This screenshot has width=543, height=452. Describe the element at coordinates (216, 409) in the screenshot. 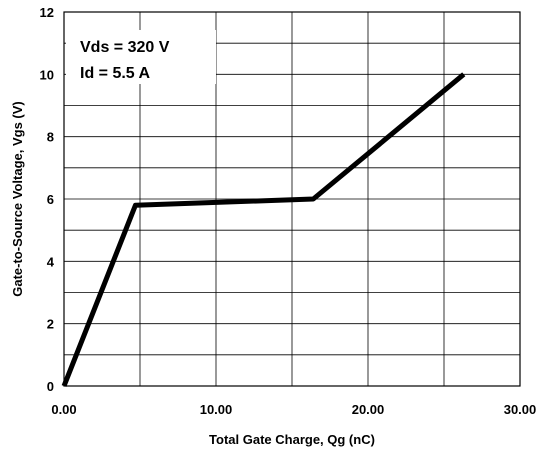

I see `x-tick-label: 10.00` at that location.